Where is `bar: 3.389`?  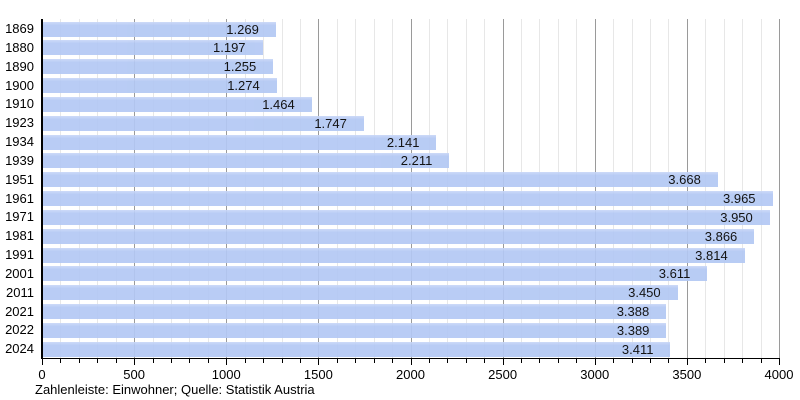 bar: 3.389 is located at coordinates (354, 330).